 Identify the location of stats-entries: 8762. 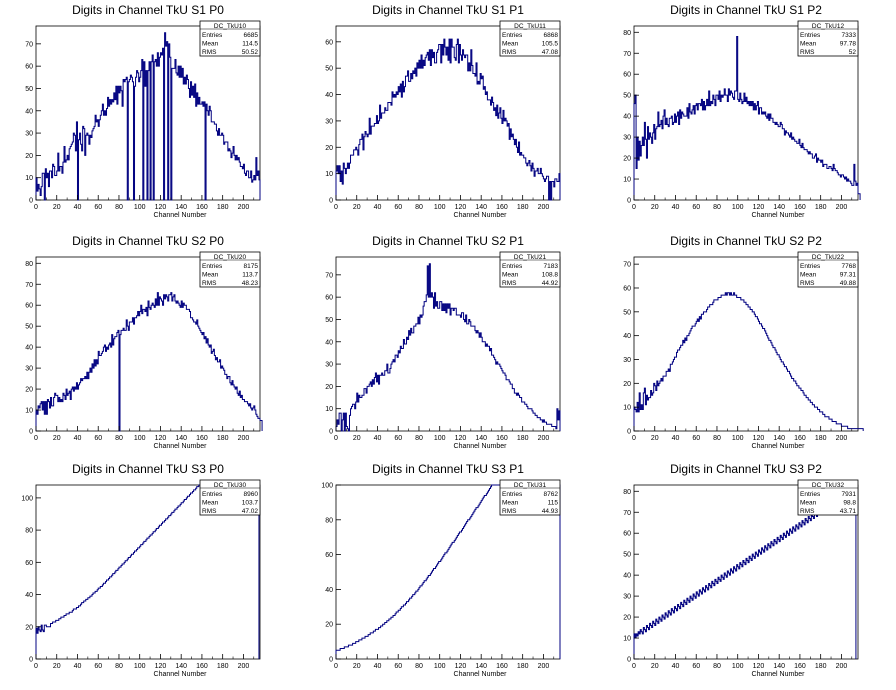
(551, 494).